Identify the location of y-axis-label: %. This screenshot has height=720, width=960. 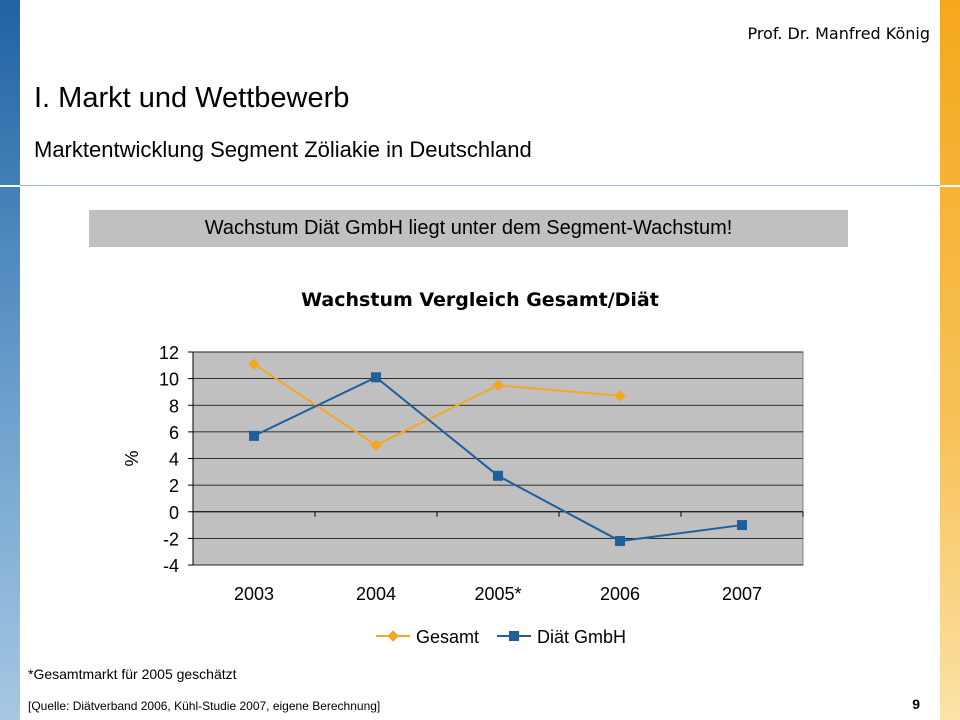
(132, 458).